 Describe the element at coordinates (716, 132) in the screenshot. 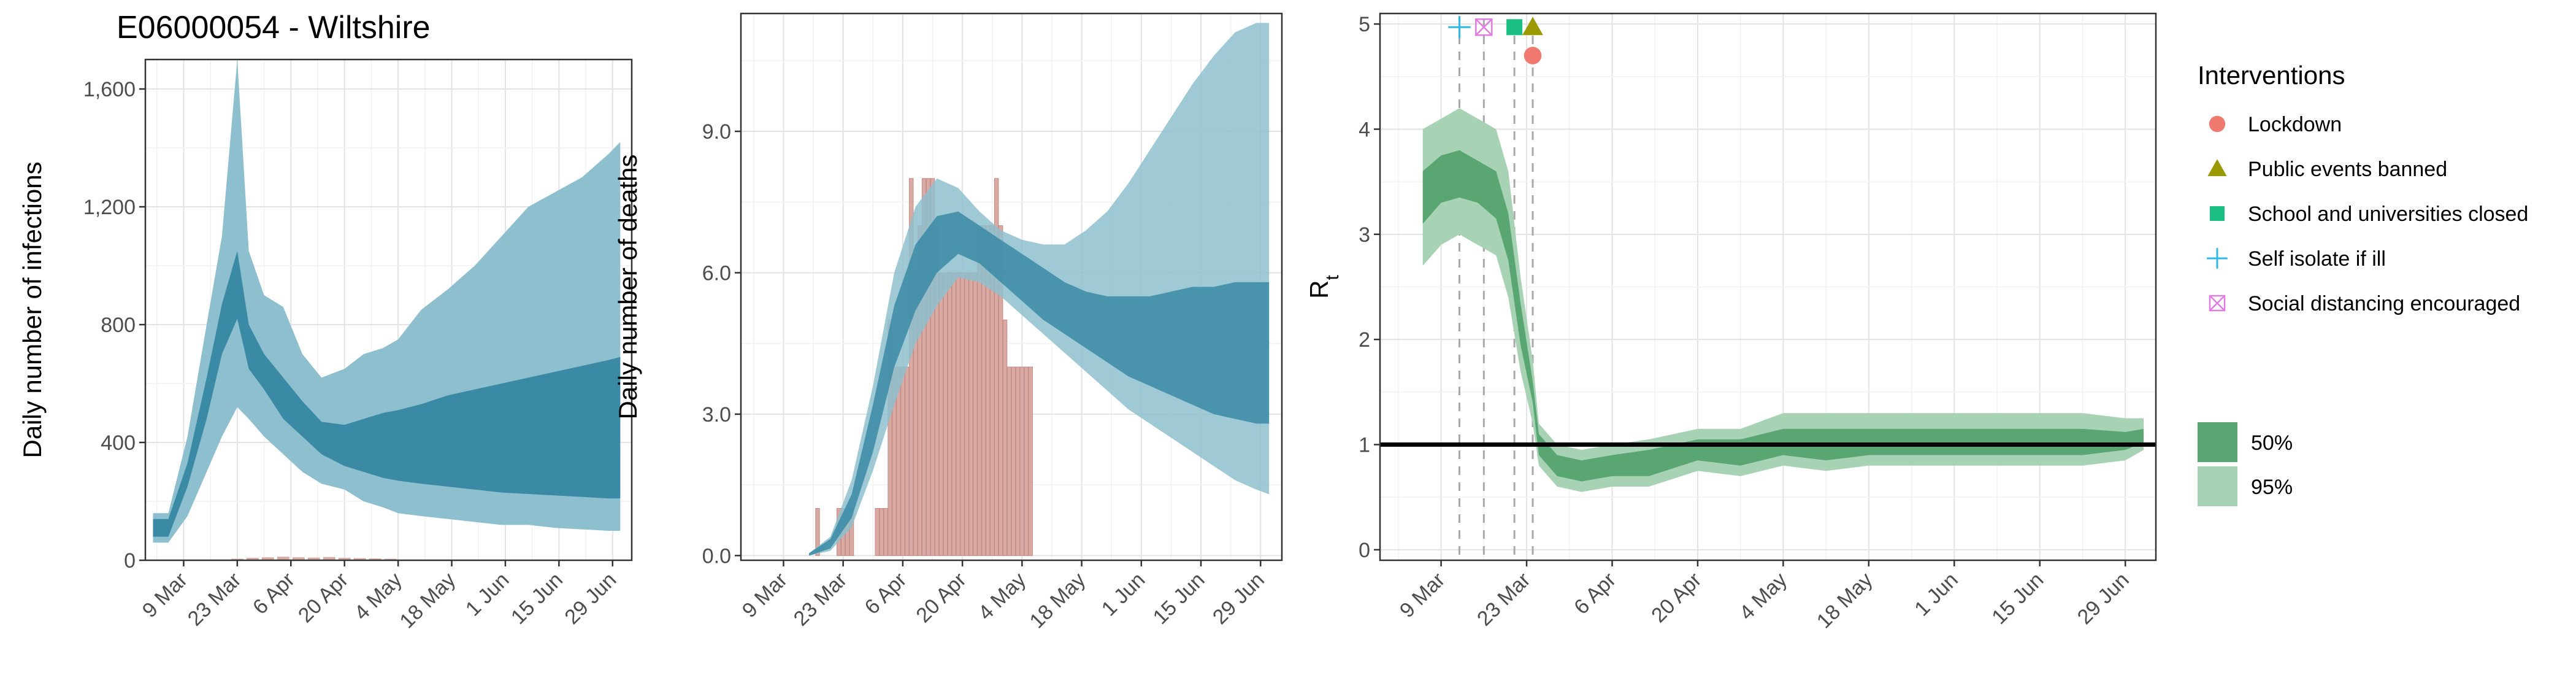

I see `y-tick-label: 9.0` at that location.